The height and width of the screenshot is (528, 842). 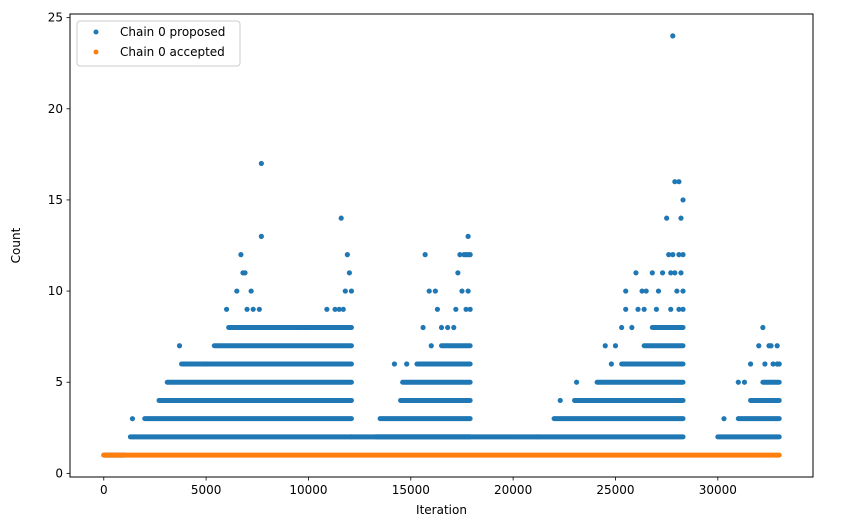 I want to click on legend-label-proposed: Chain 0 proposed, so click(x=172, y=32).